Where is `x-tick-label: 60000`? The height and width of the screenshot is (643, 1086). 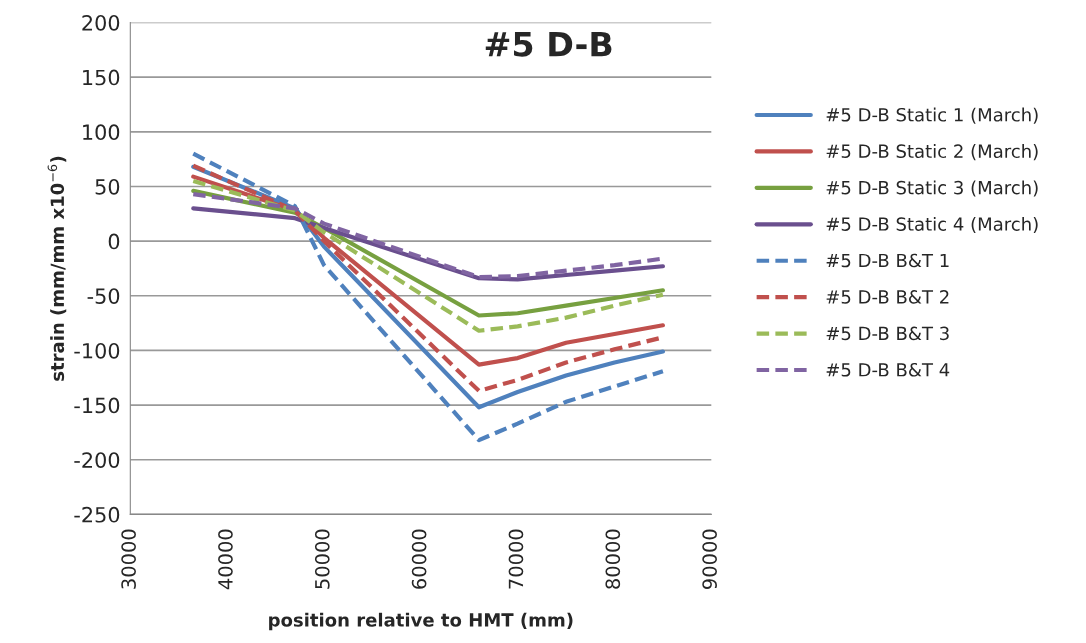 x-tick-label: 60000 is located at coordinates (419, 559).